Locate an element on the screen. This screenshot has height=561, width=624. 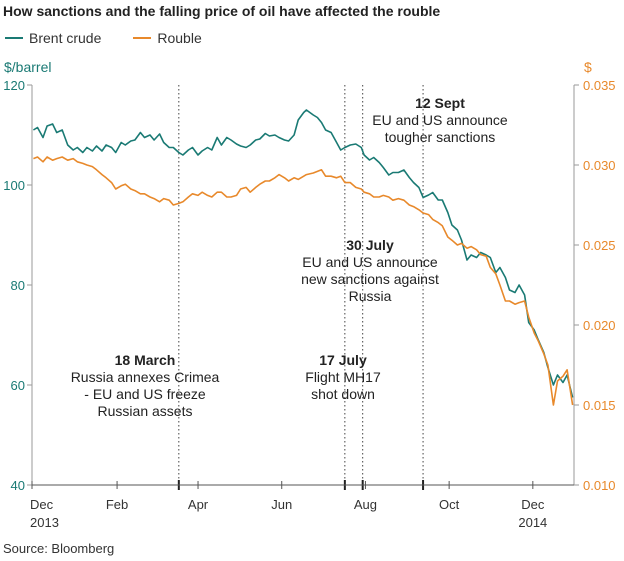
annotation-title: 30 July is located at coordinates (370, 245).